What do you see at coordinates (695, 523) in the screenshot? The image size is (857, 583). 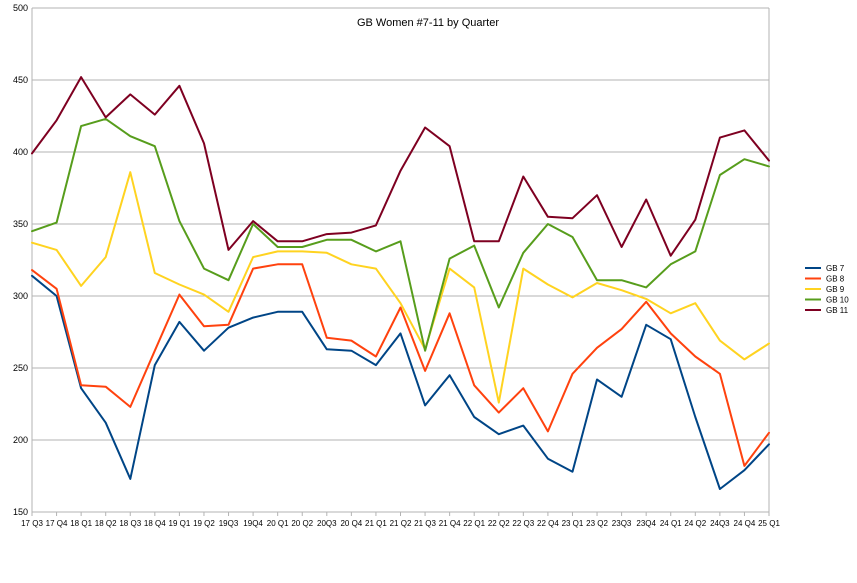 I see `x-tick-label: 24 Q2` at bounding box center [695, 523].